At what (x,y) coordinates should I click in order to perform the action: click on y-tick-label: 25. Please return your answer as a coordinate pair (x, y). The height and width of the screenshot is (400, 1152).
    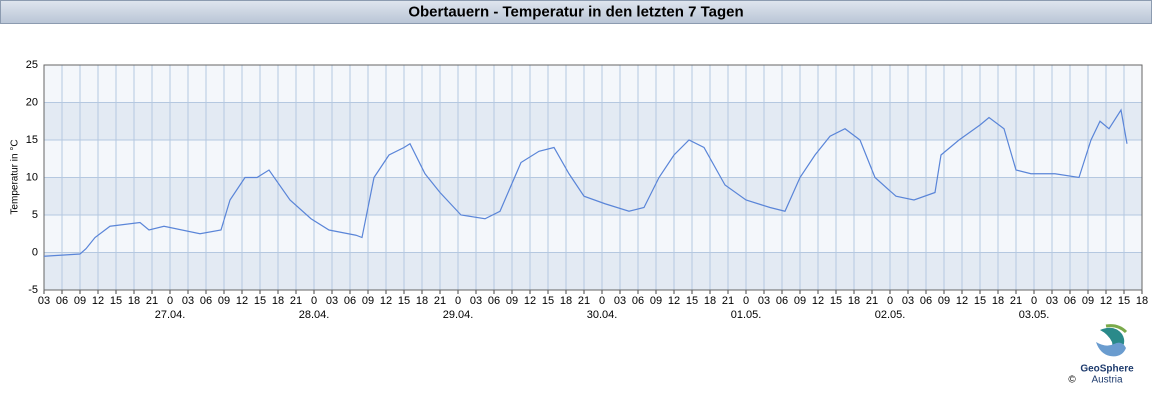
    Looking at the image, I should click on (32, 65).